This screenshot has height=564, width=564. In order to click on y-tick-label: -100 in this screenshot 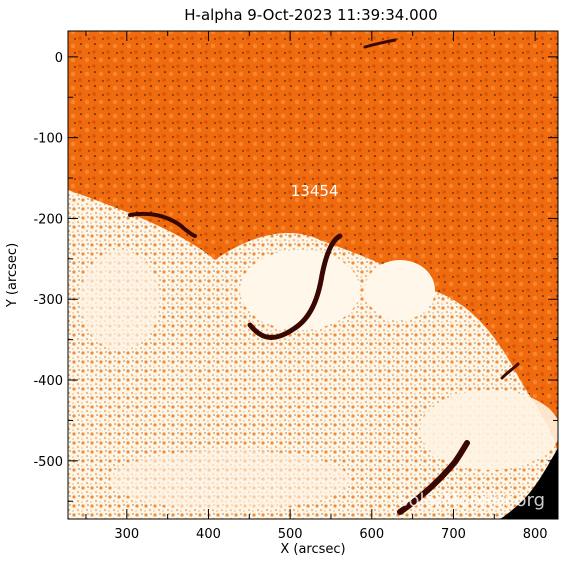, I will do `click(48, 139)`.